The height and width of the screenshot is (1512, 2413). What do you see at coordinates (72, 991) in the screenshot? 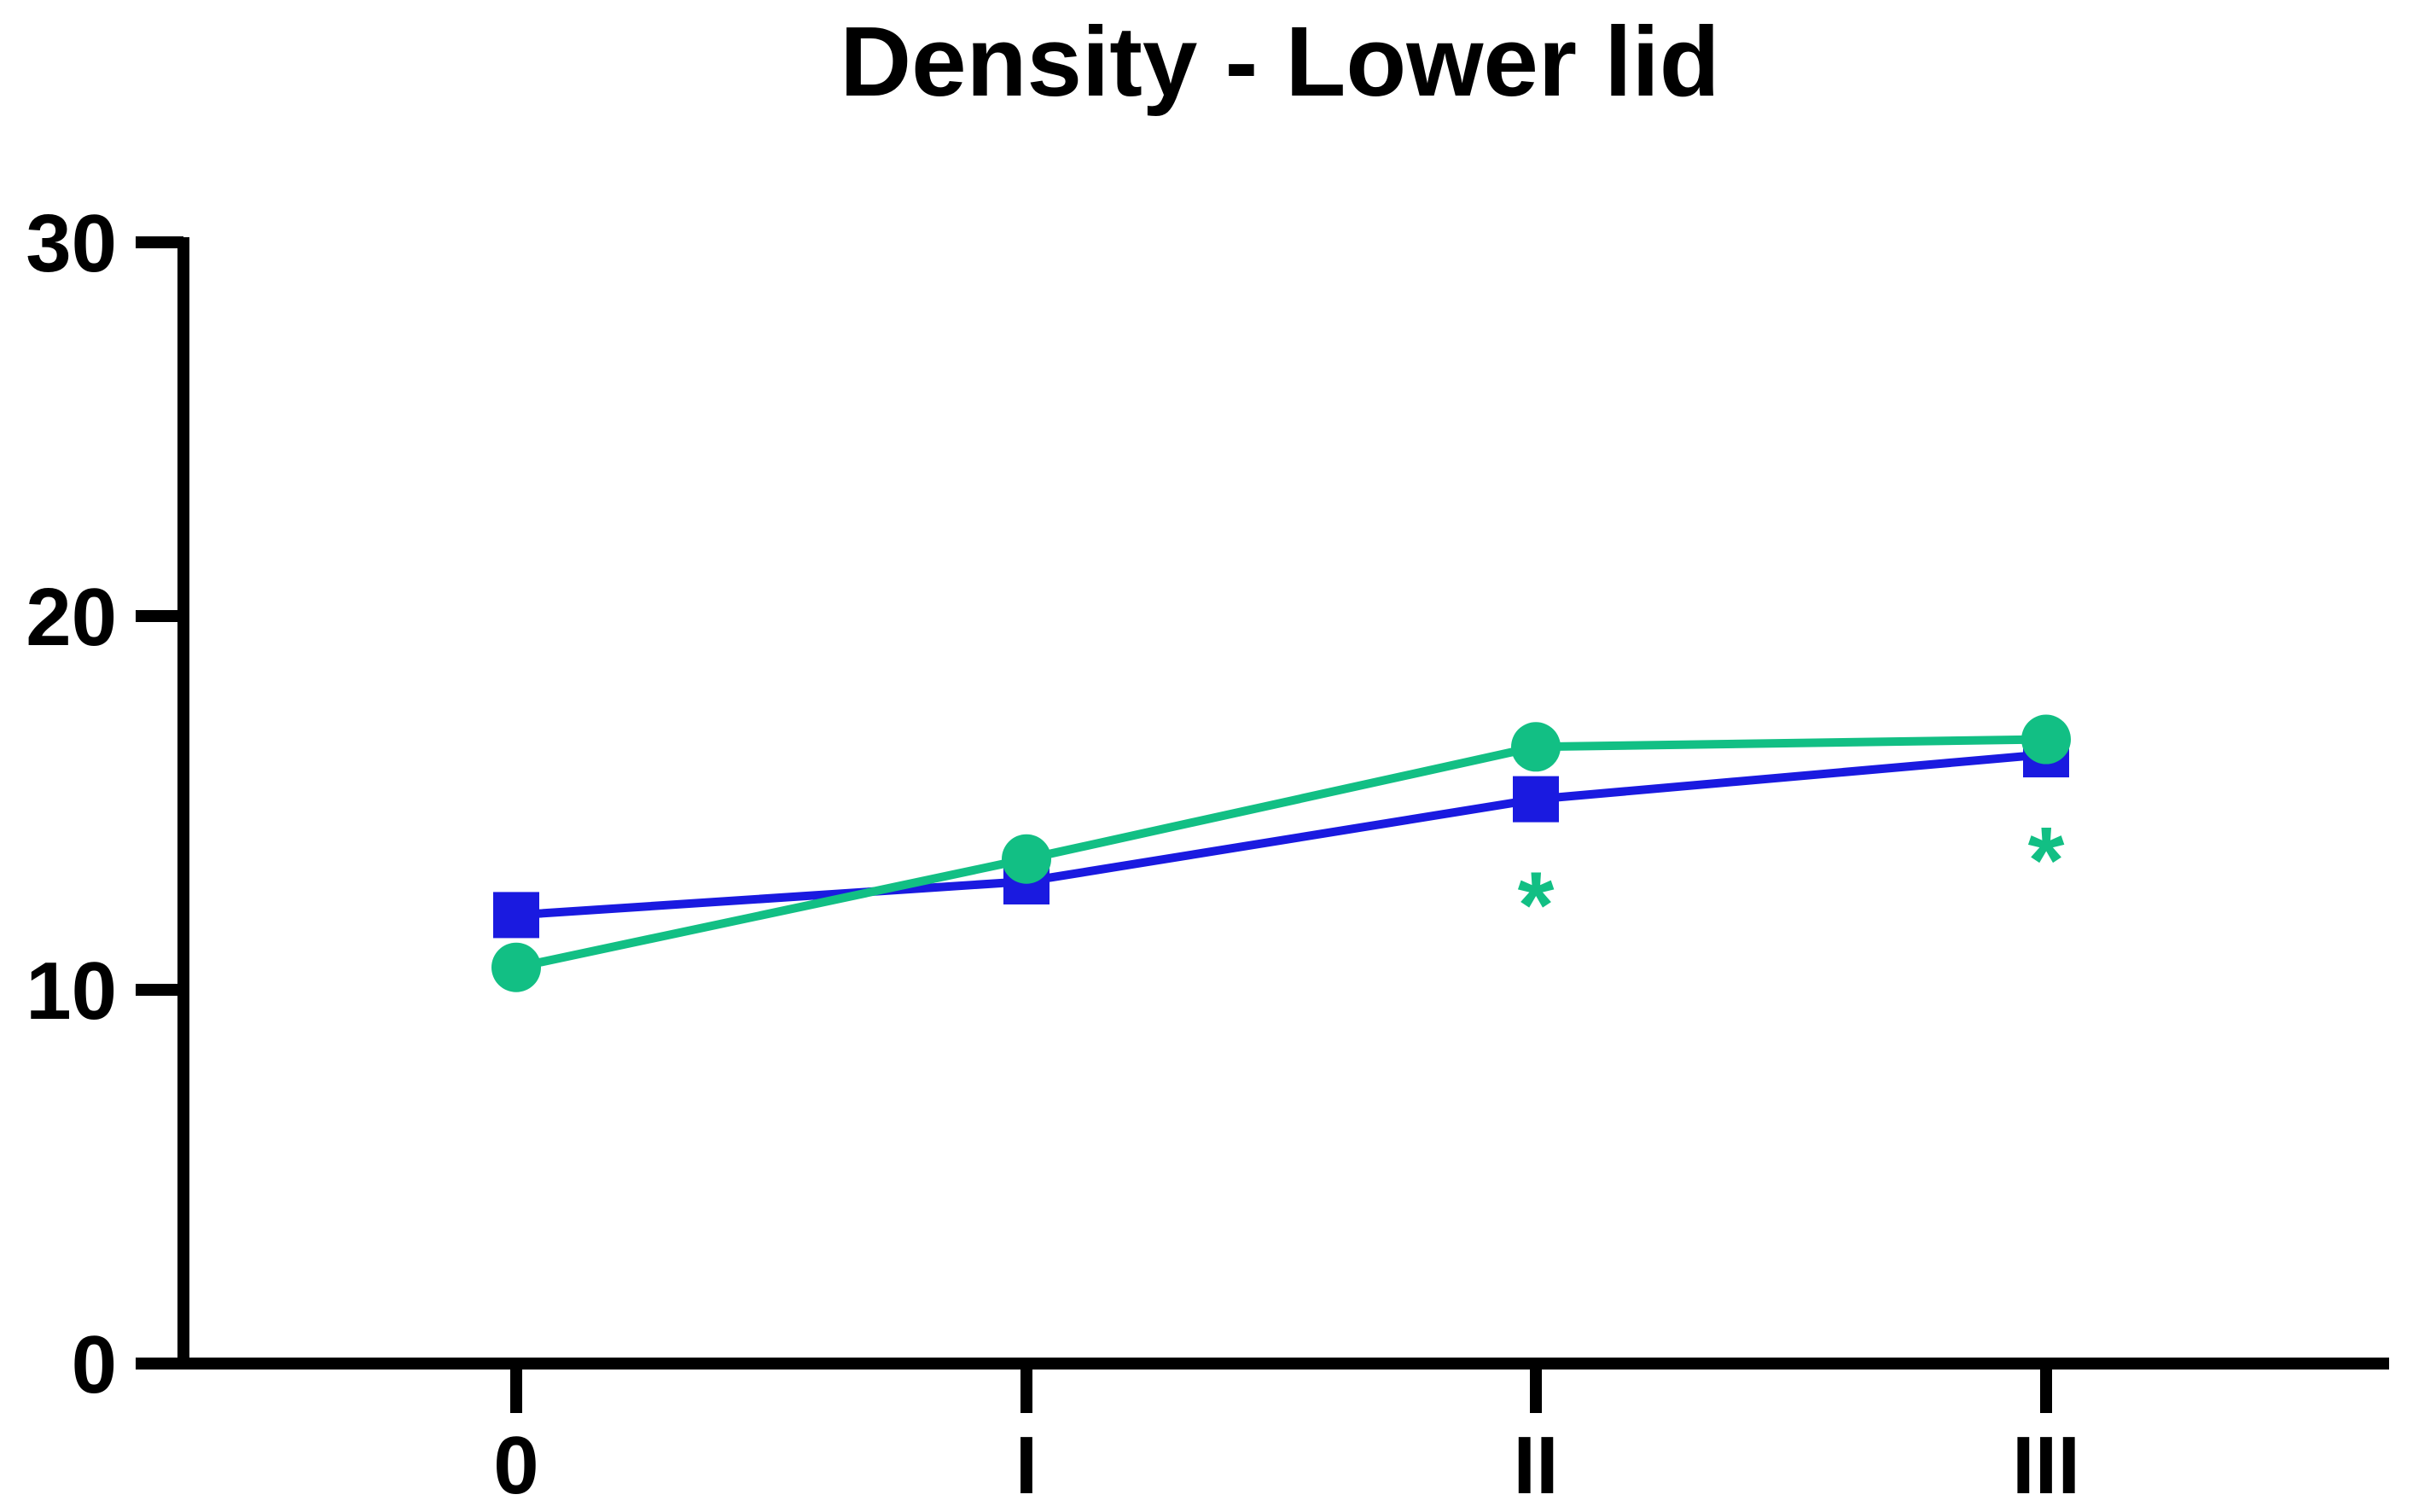
I see `y-tick-label: 10` at bounding box center [72, 991].